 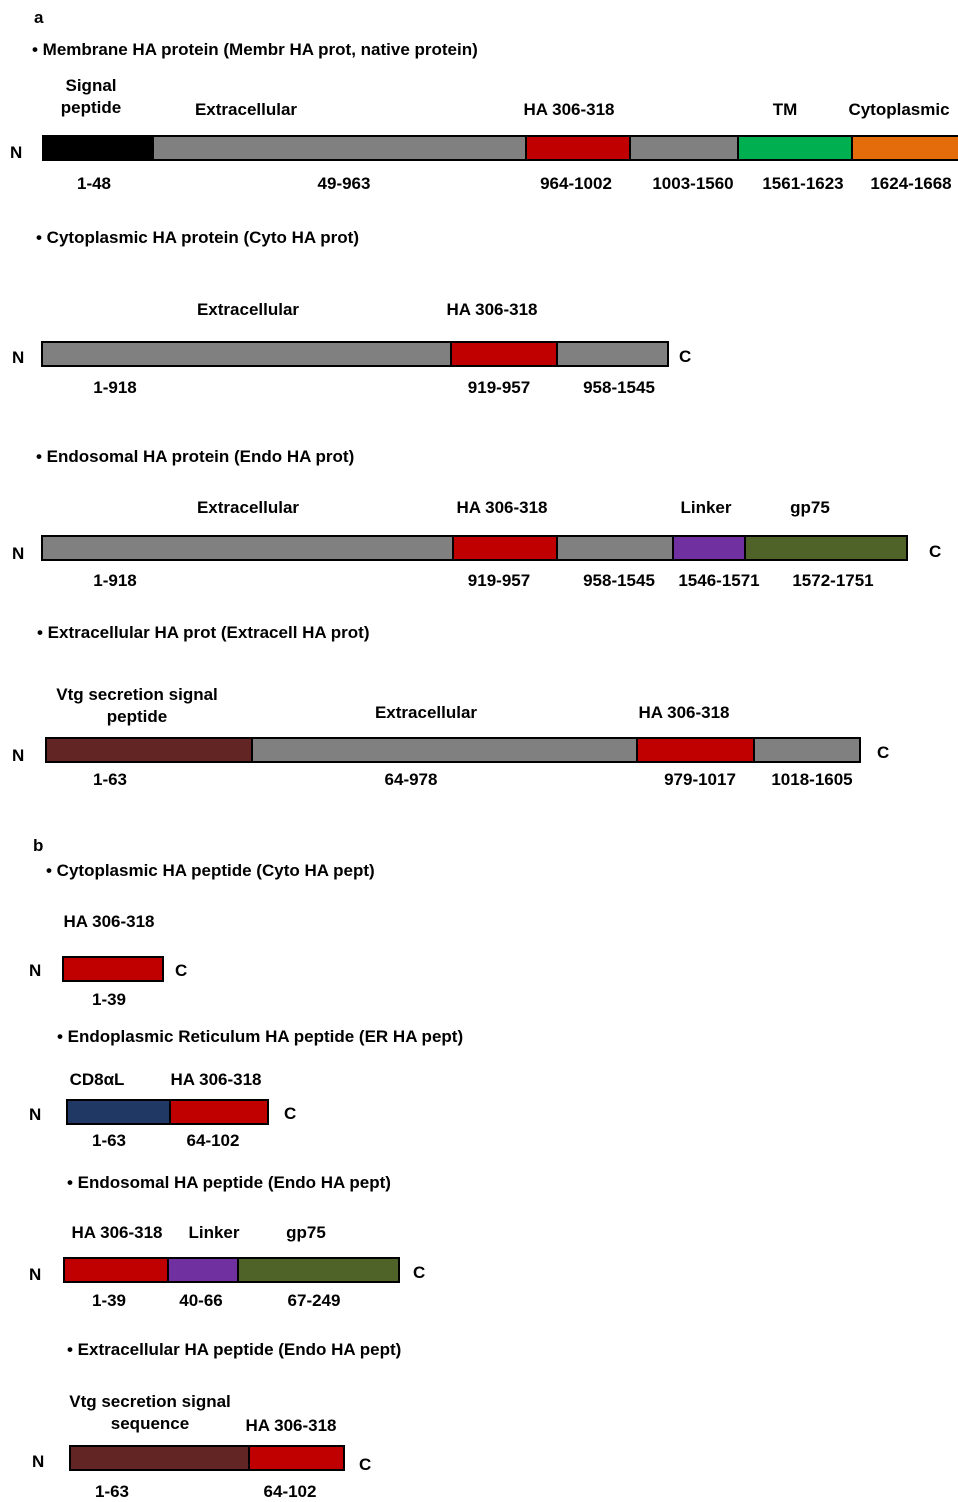 What do you see at coordinates (344, 183) in the screenshot?
I see `segment-range: 49-963` at bounding box center [344, 183].